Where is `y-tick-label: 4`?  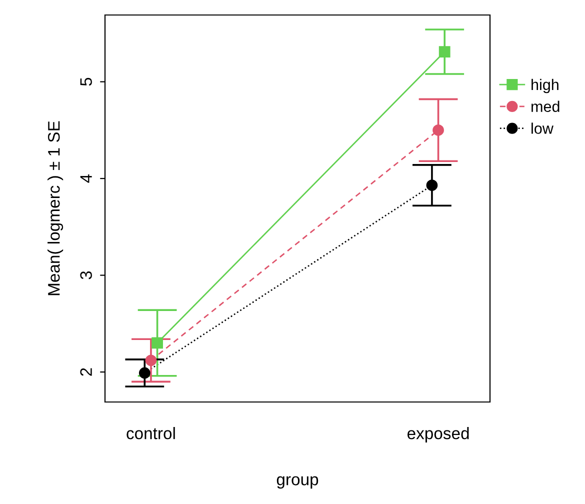
y-tick-label: 4 is located at coordinates (86, 178).